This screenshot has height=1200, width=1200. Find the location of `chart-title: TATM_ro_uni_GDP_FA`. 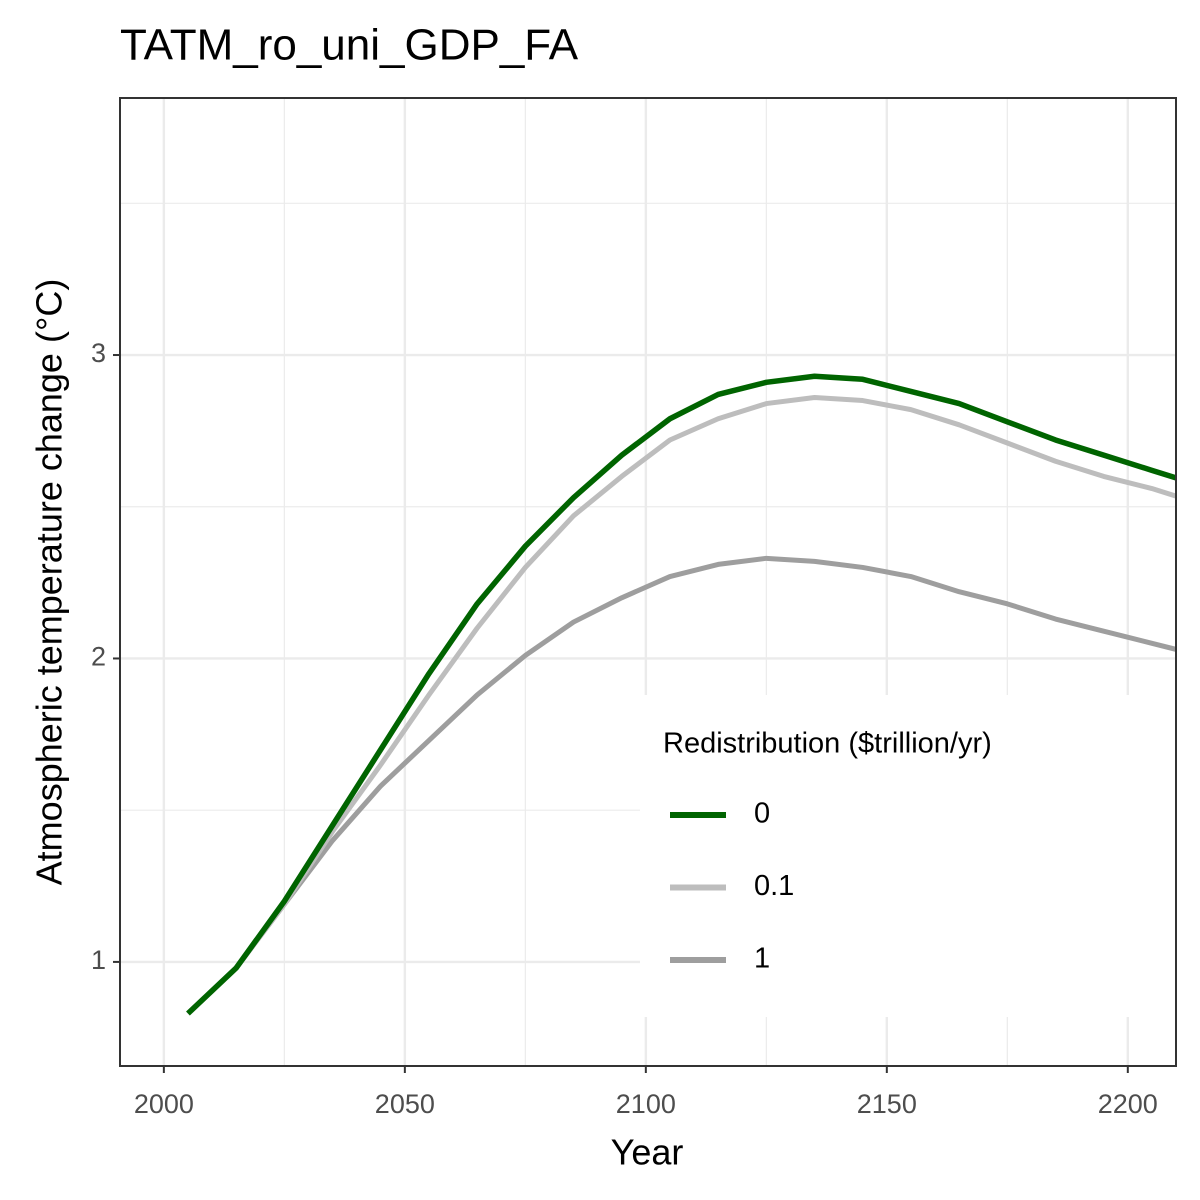

chart-title: TATM_ro_uni_GDP_FA is located at coordinates (349, 45).